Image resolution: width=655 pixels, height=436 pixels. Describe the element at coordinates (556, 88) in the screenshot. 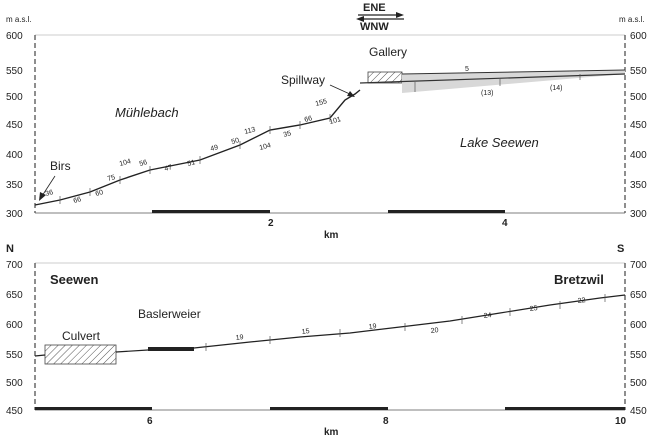

I see `segment-label: (14)` at that location.